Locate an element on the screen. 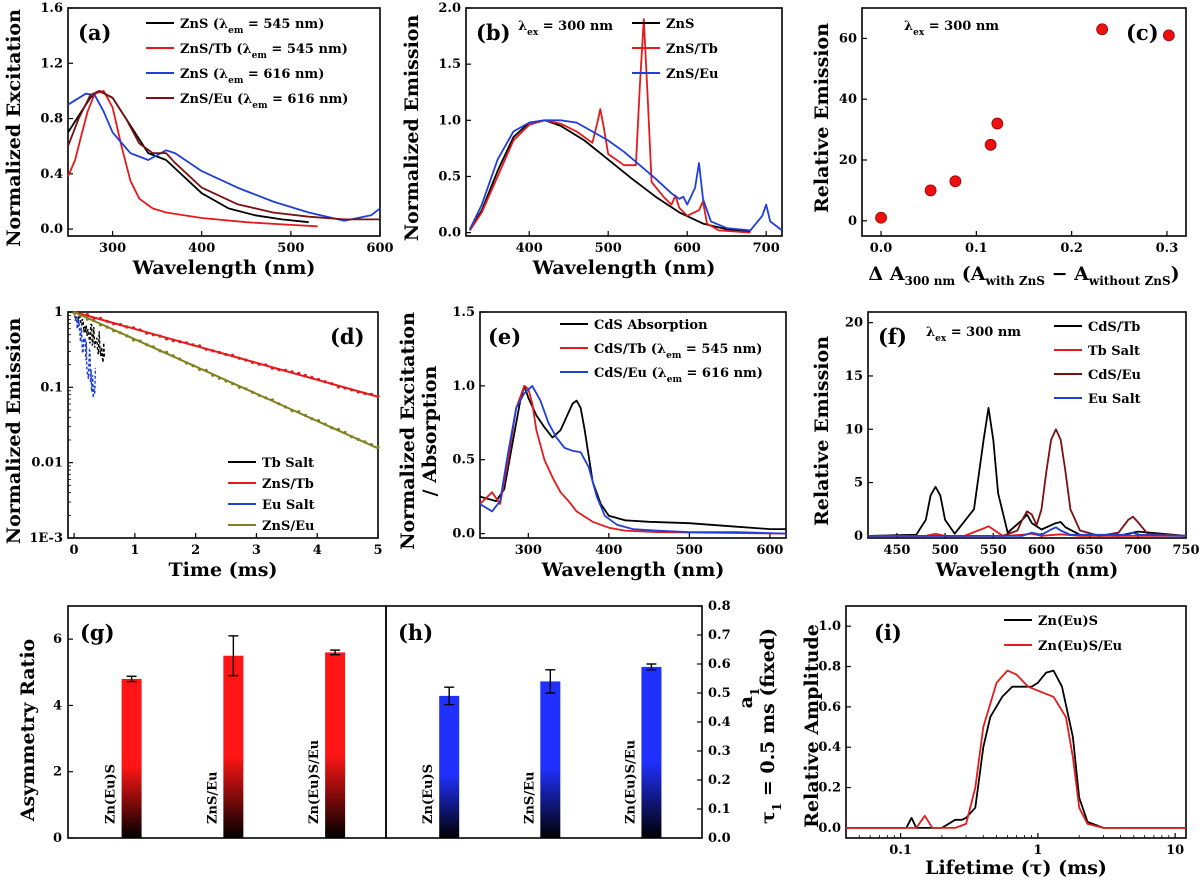 This screenshot has width=1200, height=889. y-axis-label-a: Normalized Excitation is located at coordinates (14, 128).